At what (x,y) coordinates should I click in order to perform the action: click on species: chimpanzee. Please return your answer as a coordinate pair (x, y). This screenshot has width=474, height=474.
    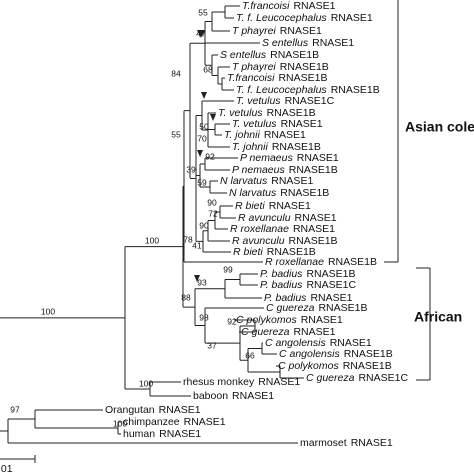
    Looking at the image, I should click on (151, 422).